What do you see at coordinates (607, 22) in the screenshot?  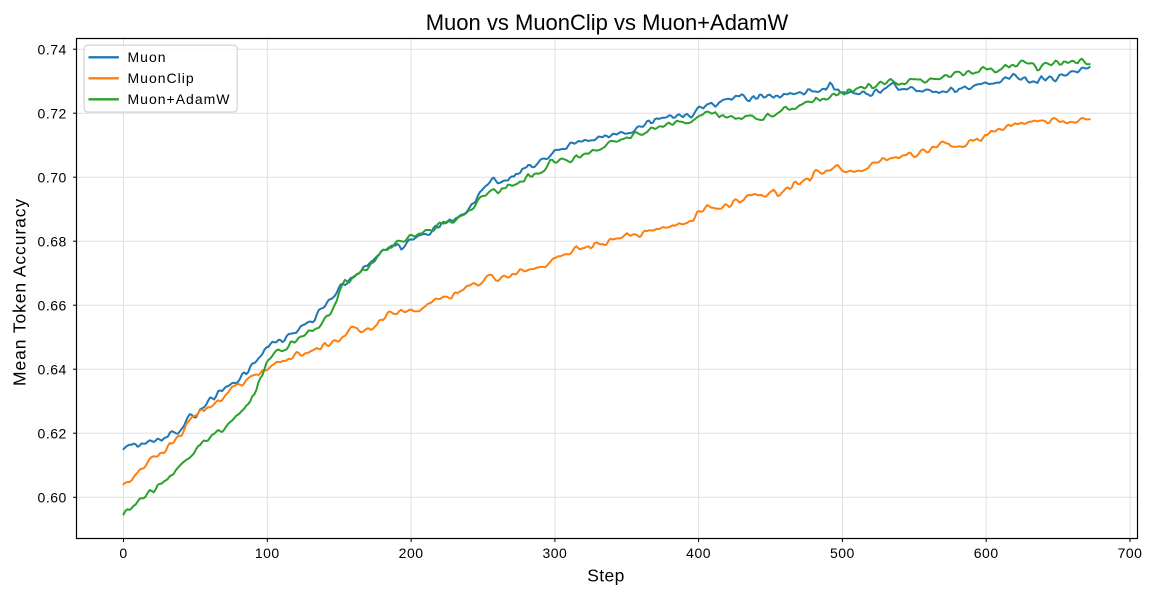 I see `svg-text: Muon vs MuonClip vs Muon+AdamW` at bounding box center [607, 22].